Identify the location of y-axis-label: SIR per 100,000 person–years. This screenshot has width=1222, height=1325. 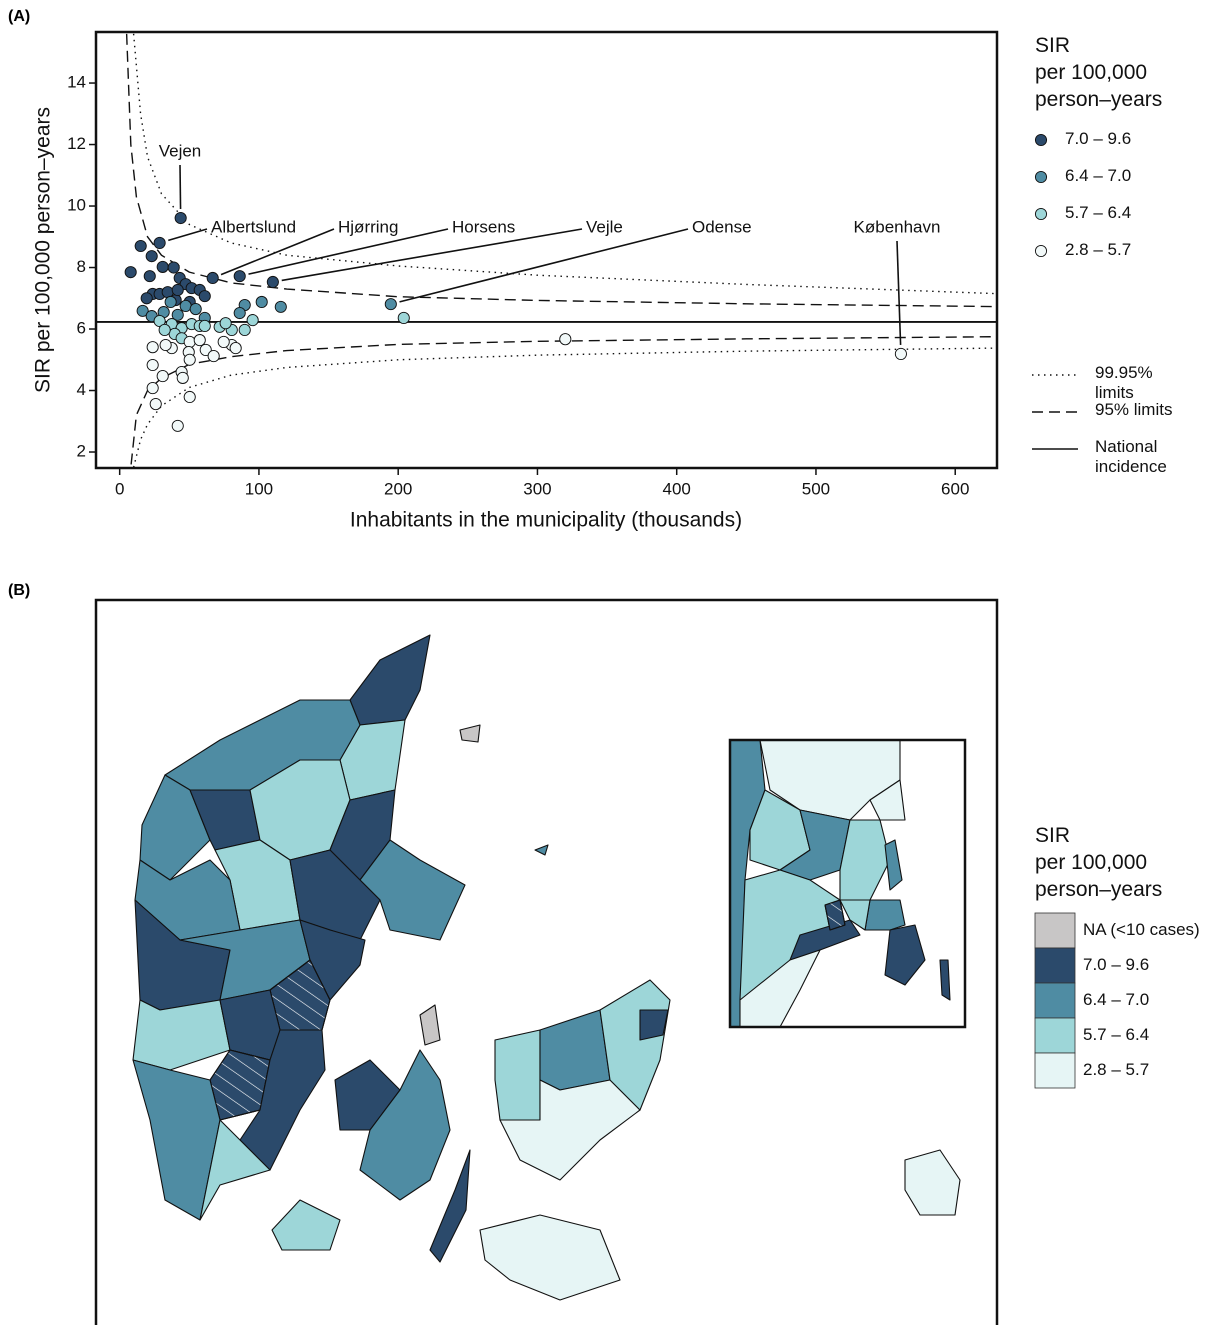
(43, 250).